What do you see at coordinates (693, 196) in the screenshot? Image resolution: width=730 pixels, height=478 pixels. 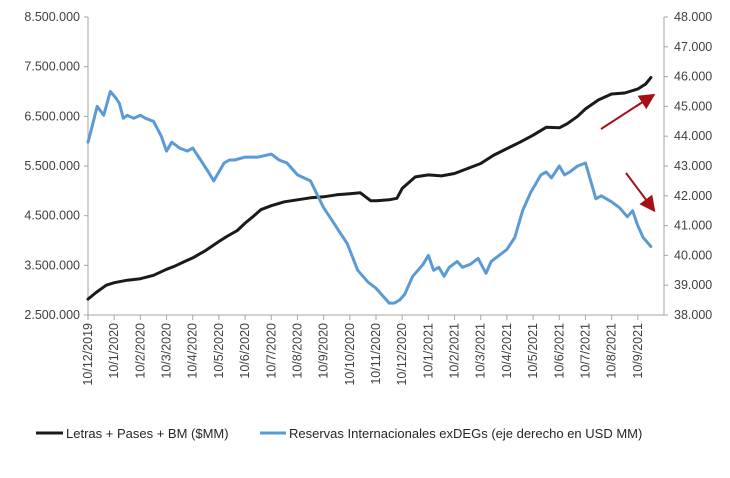 I see `right-tick-label: 42.000` at bounding box center [693, 196].